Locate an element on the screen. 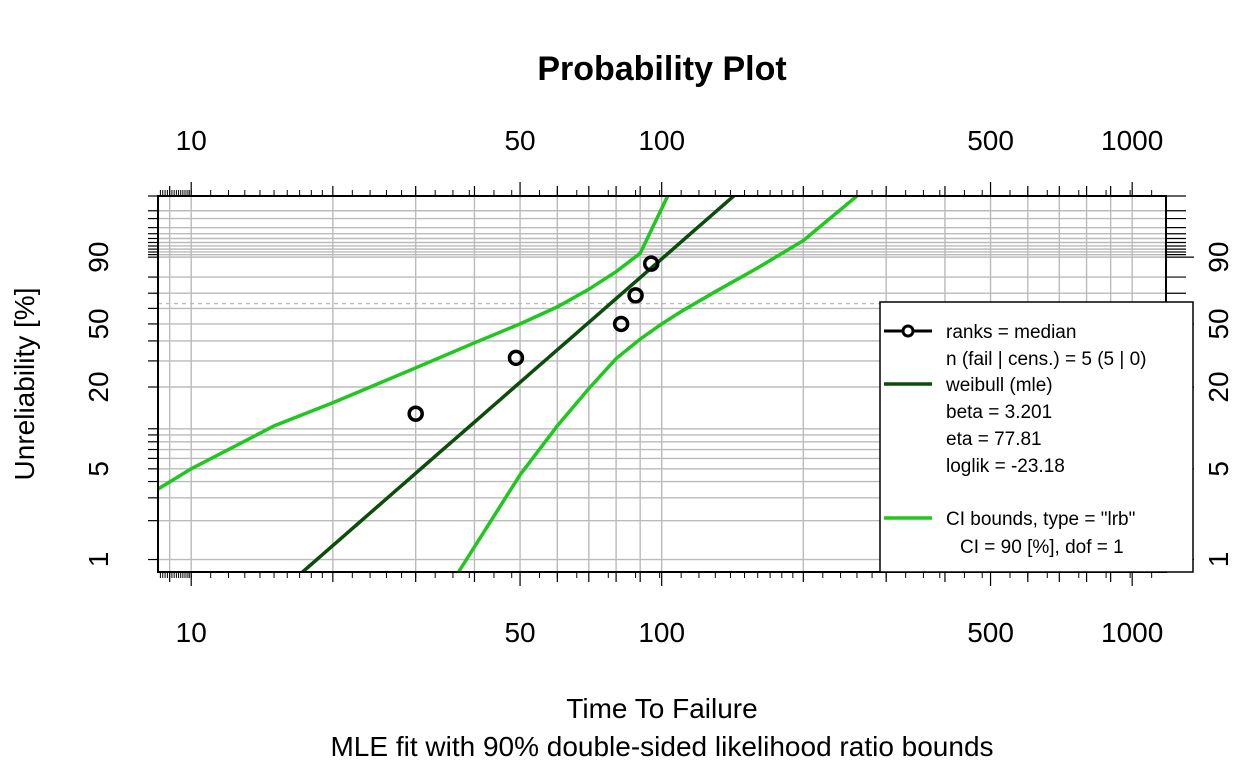  chart-title: Probability Plot is located at coordinates (661, 69).